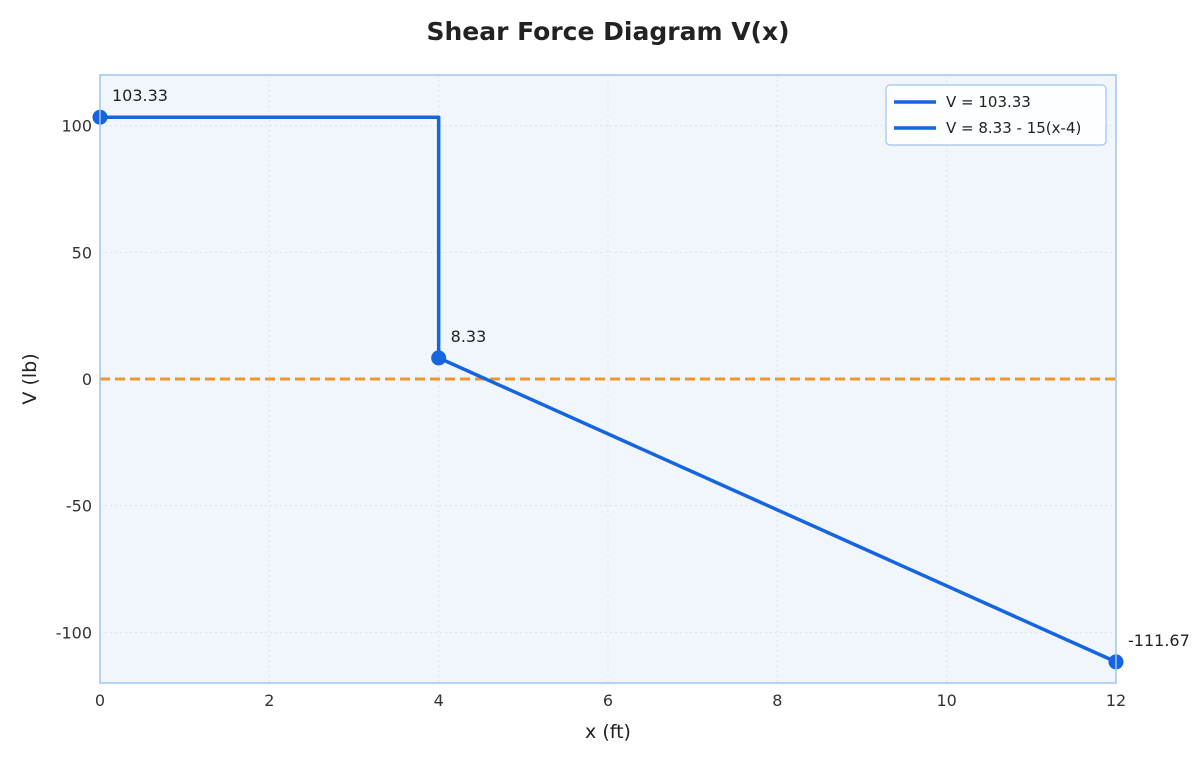 This screenshot has height=760, width=1200. I want to click on data-label: 8.33, so click(469, 336).